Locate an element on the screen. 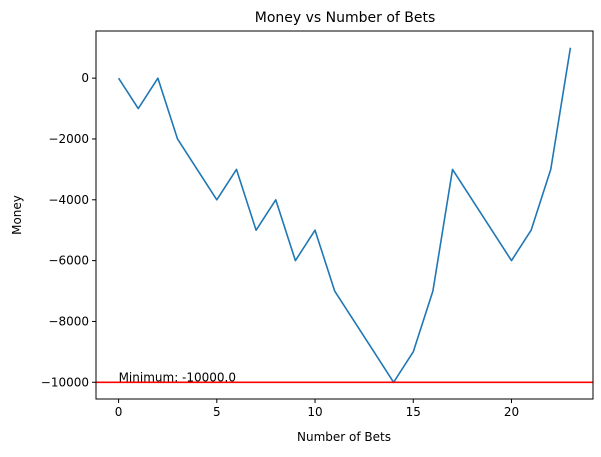 This screenshot has height=457, width=601. y-tick-label: −10000 is located at coordinates (65, 382).